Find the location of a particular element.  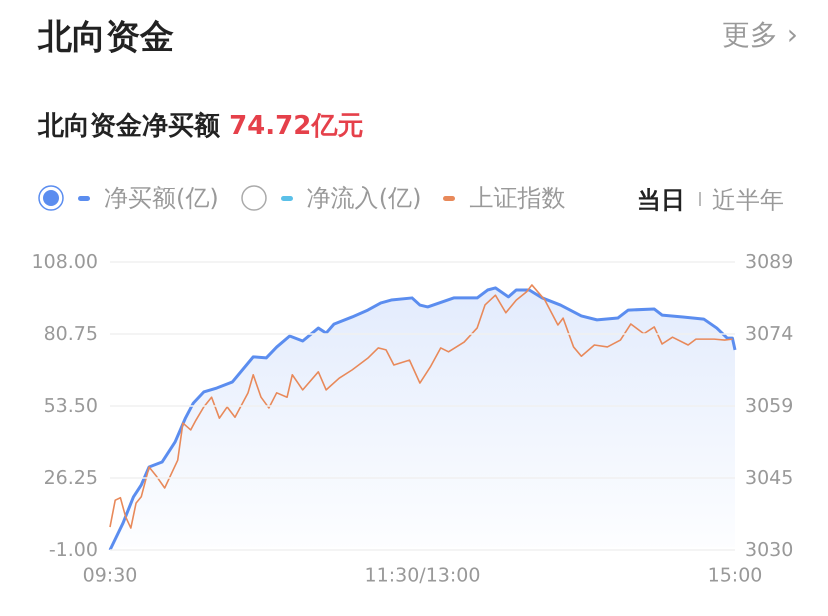

legend-label: 净买额(亿) is located at coordinates (161, 198).